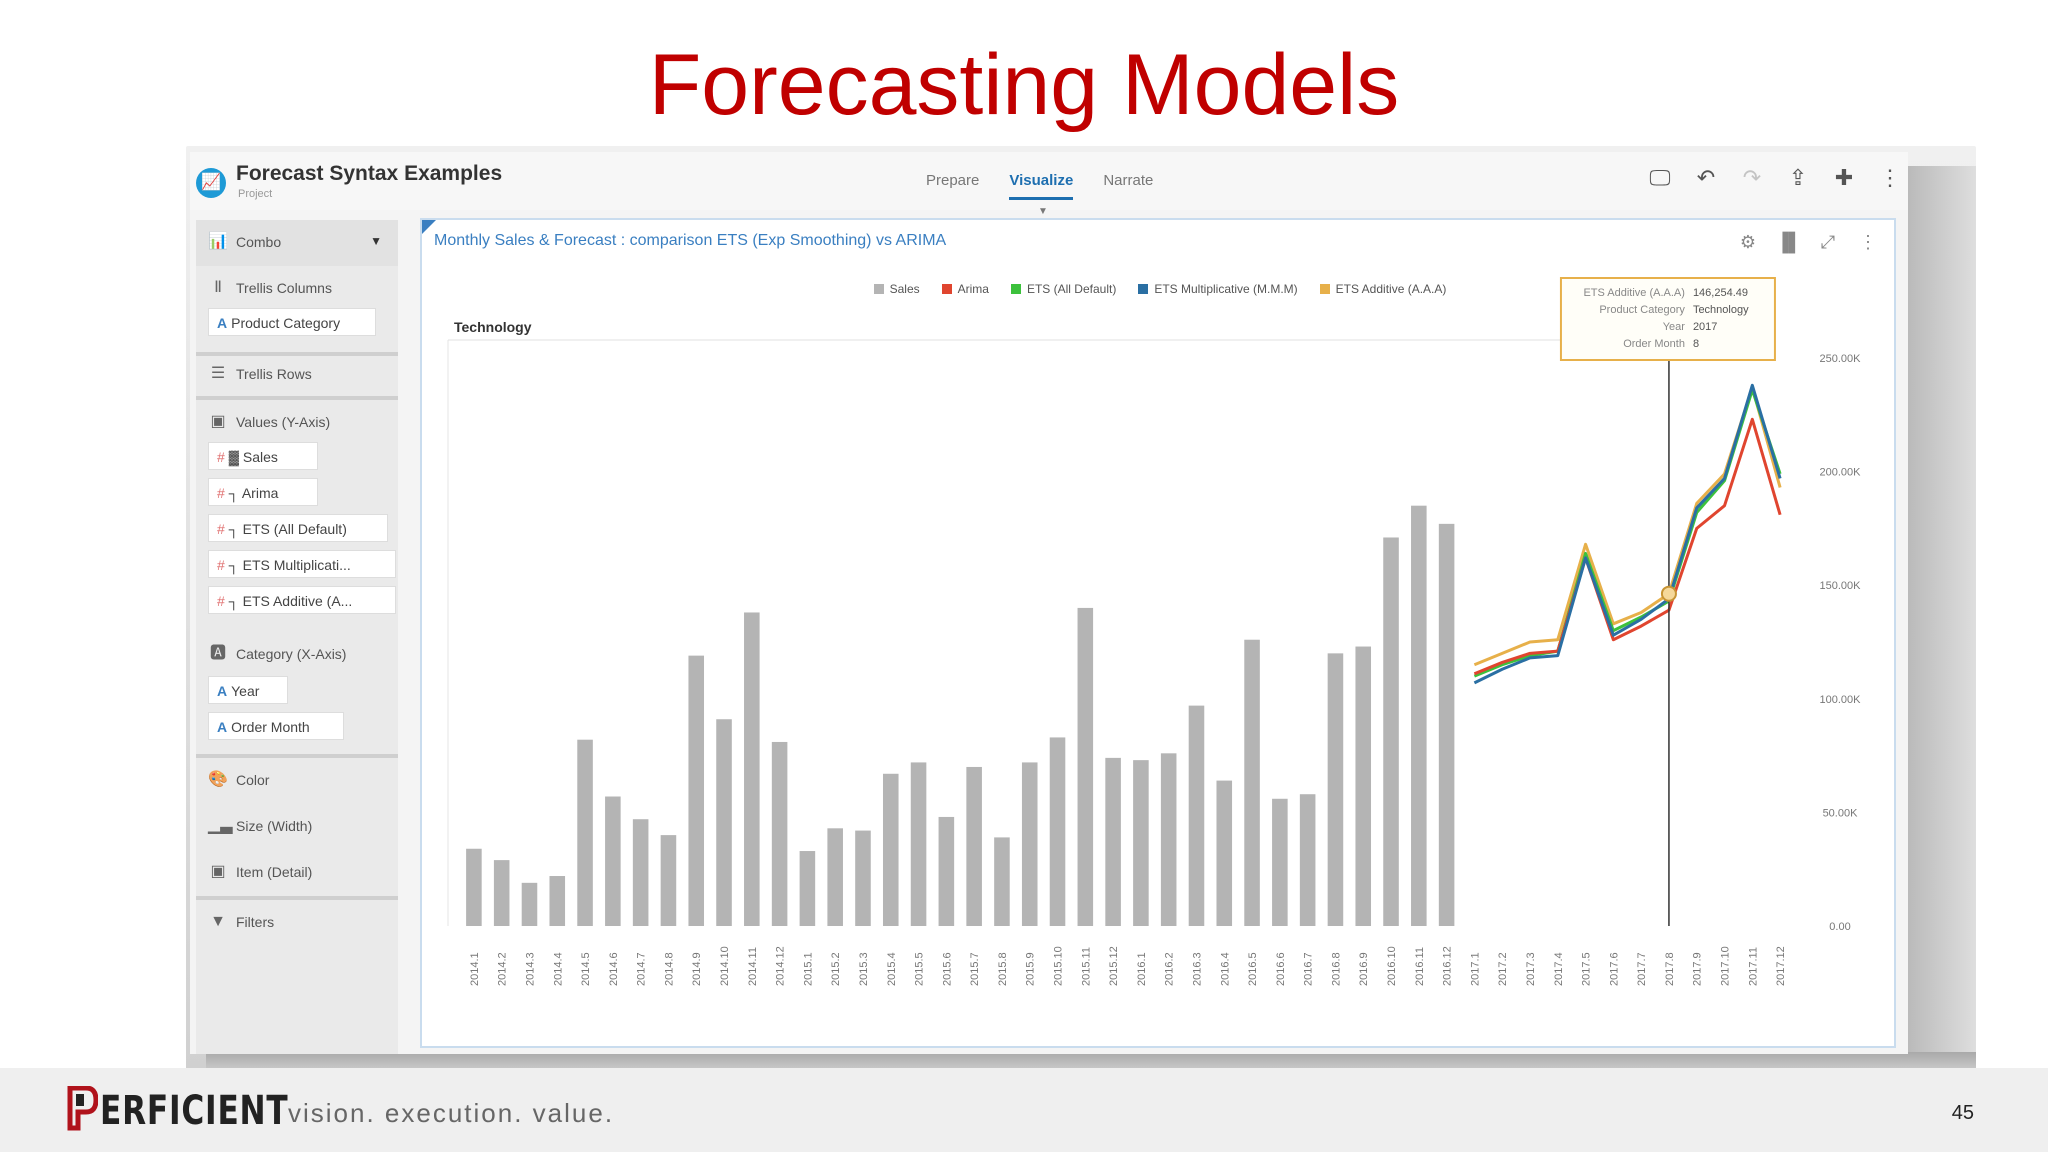 This screenshot has width=2048, height=1152. What do you see at coordinates (270, 288) in the screenshot?
I see `trellis-columns-section: Ⅱ Trellis Columns` at bounding box center [270, 288].